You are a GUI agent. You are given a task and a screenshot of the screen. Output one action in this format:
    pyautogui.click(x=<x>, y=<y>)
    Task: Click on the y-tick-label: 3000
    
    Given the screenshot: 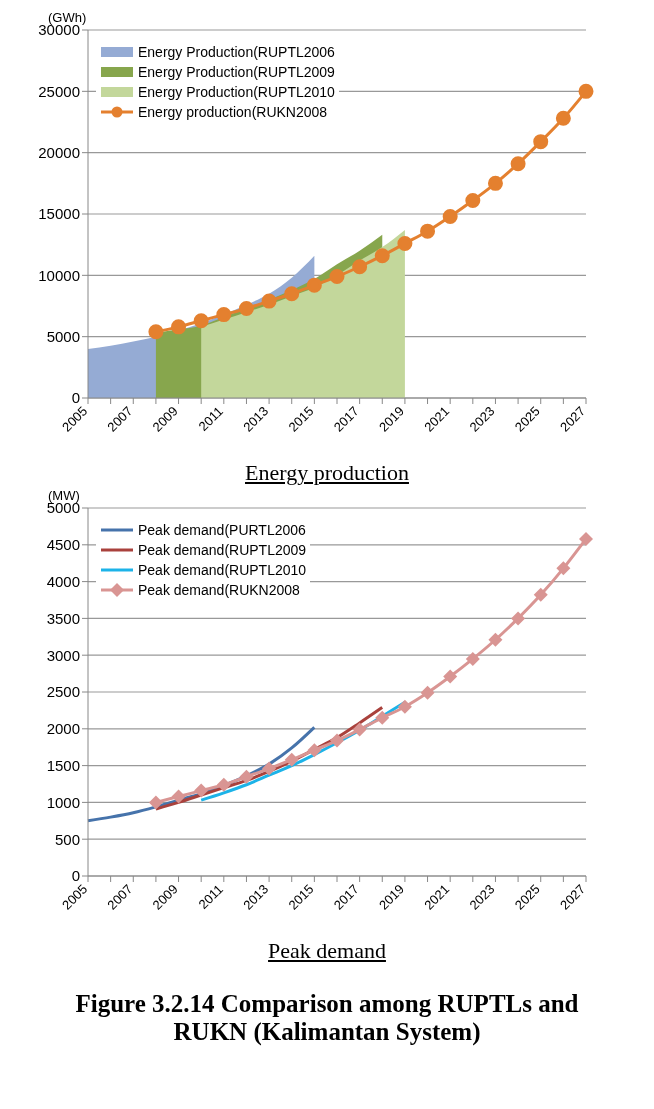 What is the action you would take?
    pyautogui.click(x=63, y=655)
    